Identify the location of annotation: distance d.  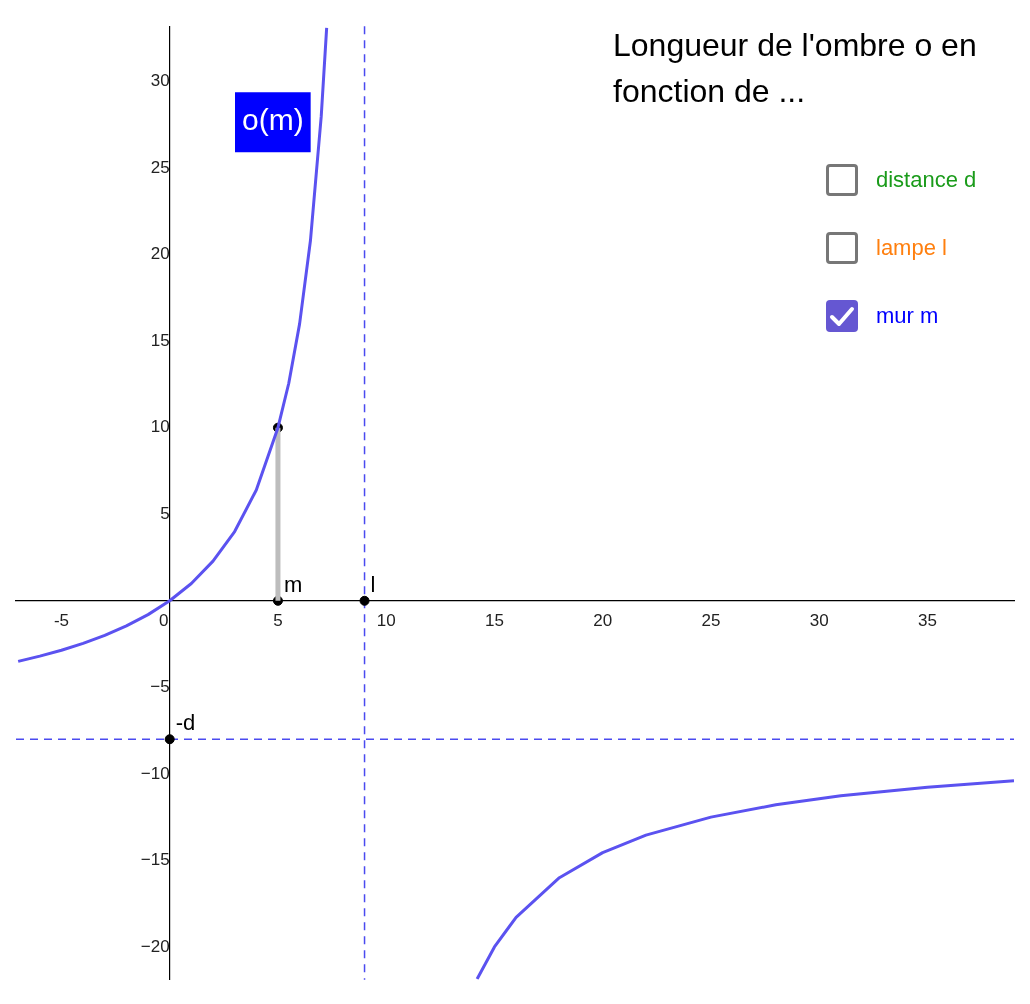
(926, 180).